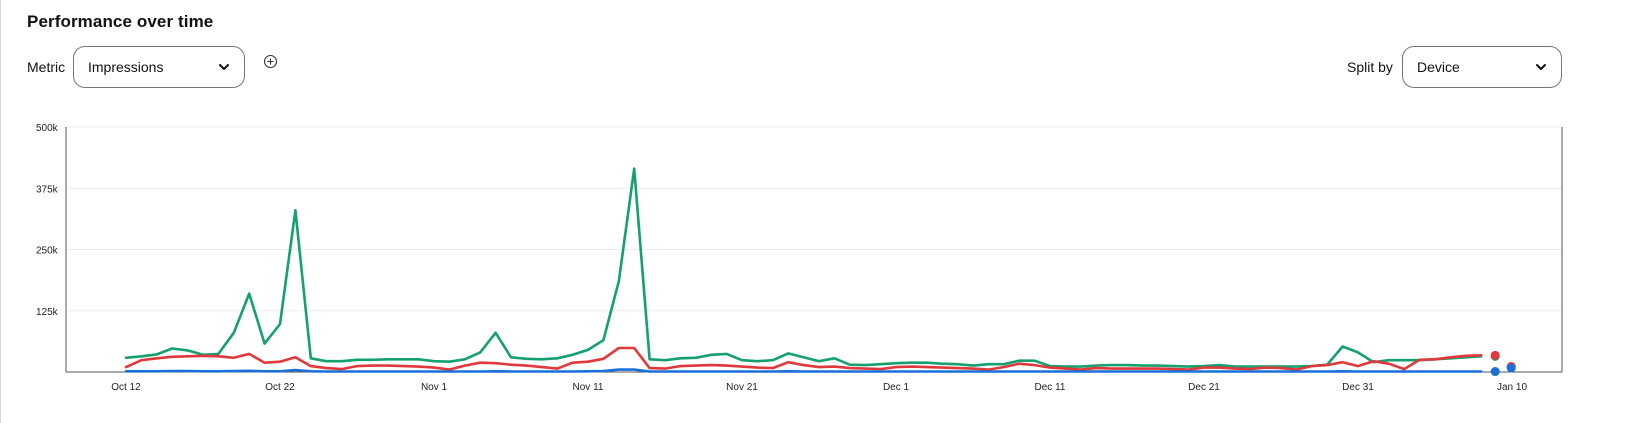 This screenshot has width=1643, height=423. What do you see at coordinates (47, 128) in the screenshot?
I see `y-tick-label: 500k` at bounding box center [47, 128].